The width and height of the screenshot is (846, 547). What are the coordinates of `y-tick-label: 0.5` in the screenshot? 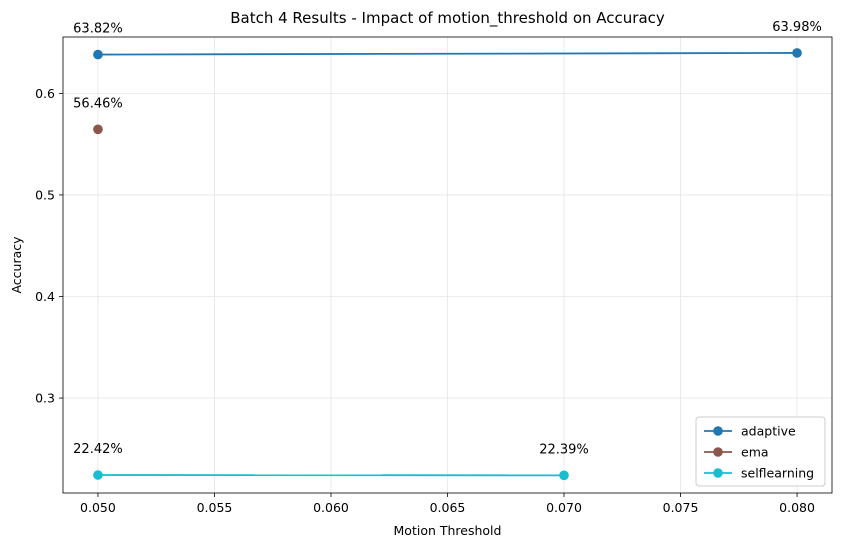 It's located at (45, 194).